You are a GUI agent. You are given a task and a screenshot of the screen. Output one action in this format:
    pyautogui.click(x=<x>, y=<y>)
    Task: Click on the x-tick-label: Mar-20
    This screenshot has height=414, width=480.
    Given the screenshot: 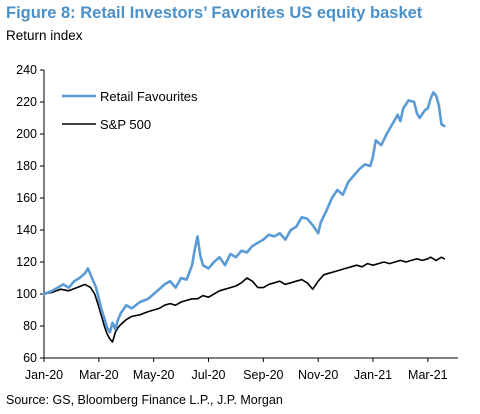 What is the action you would take?
    pyautogui.click(x=99, y=375)
    